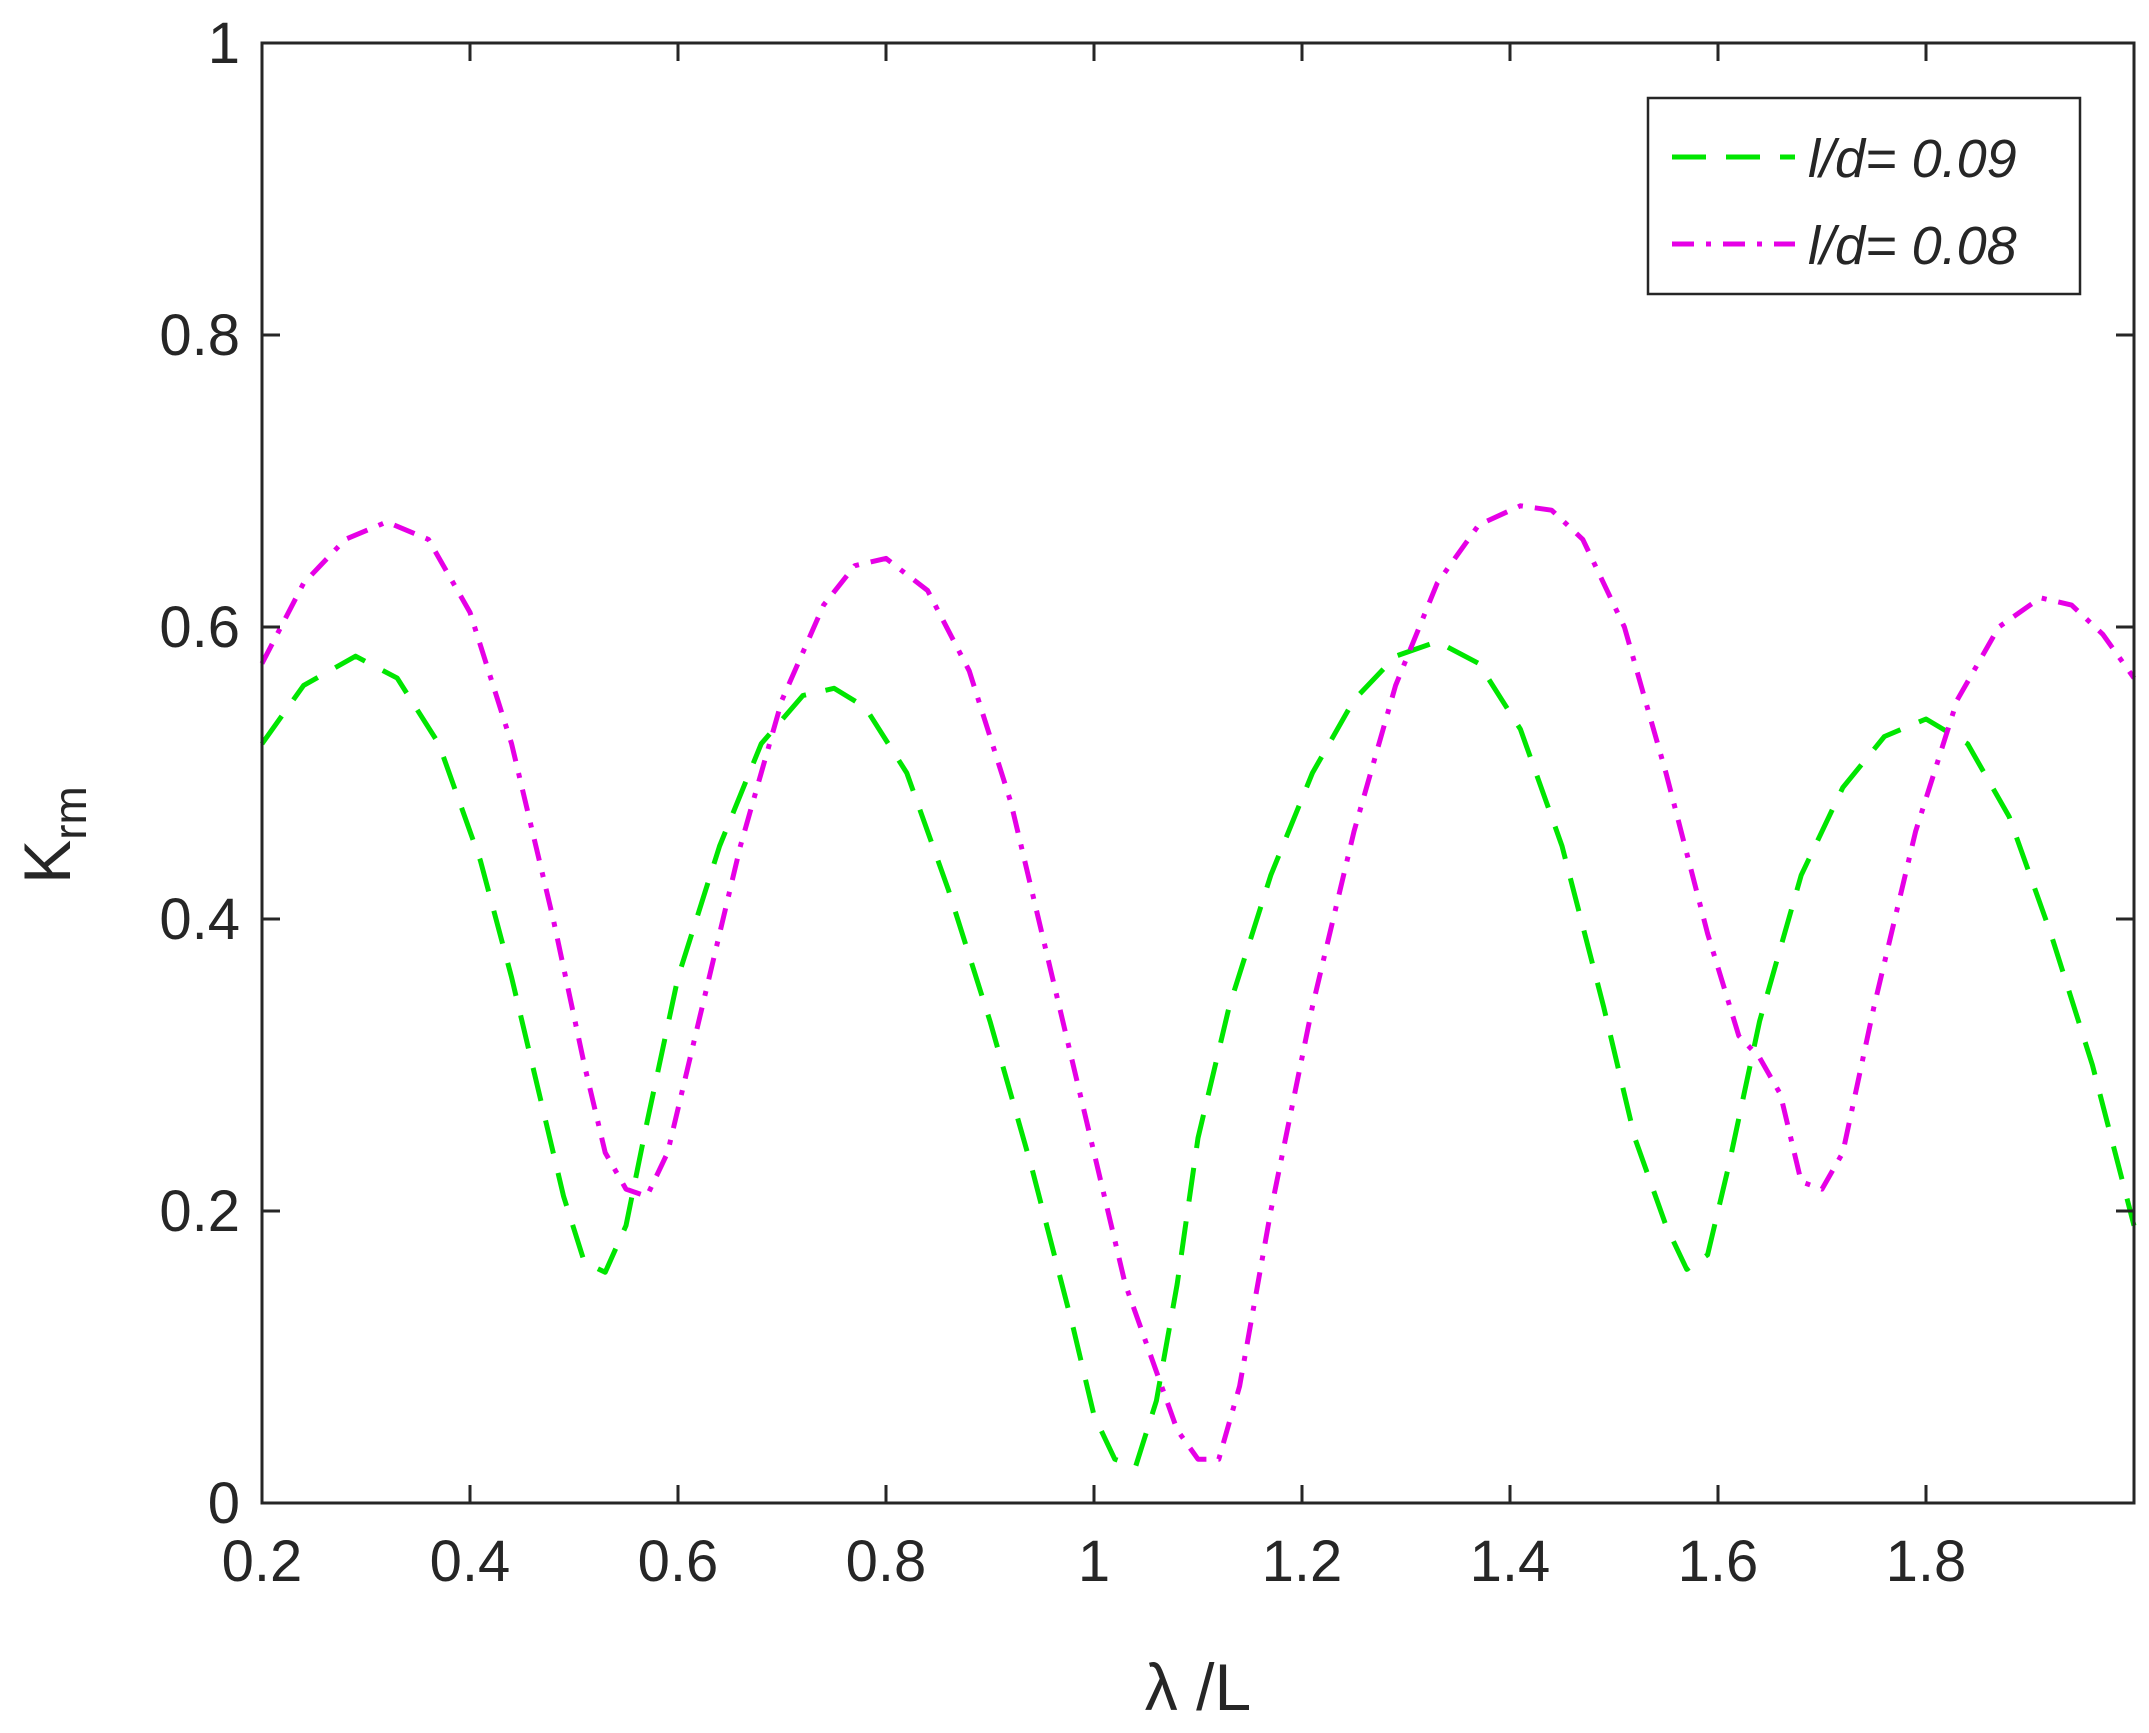  I want to click on x-tick-label: 0.2, so click(262, 1561).